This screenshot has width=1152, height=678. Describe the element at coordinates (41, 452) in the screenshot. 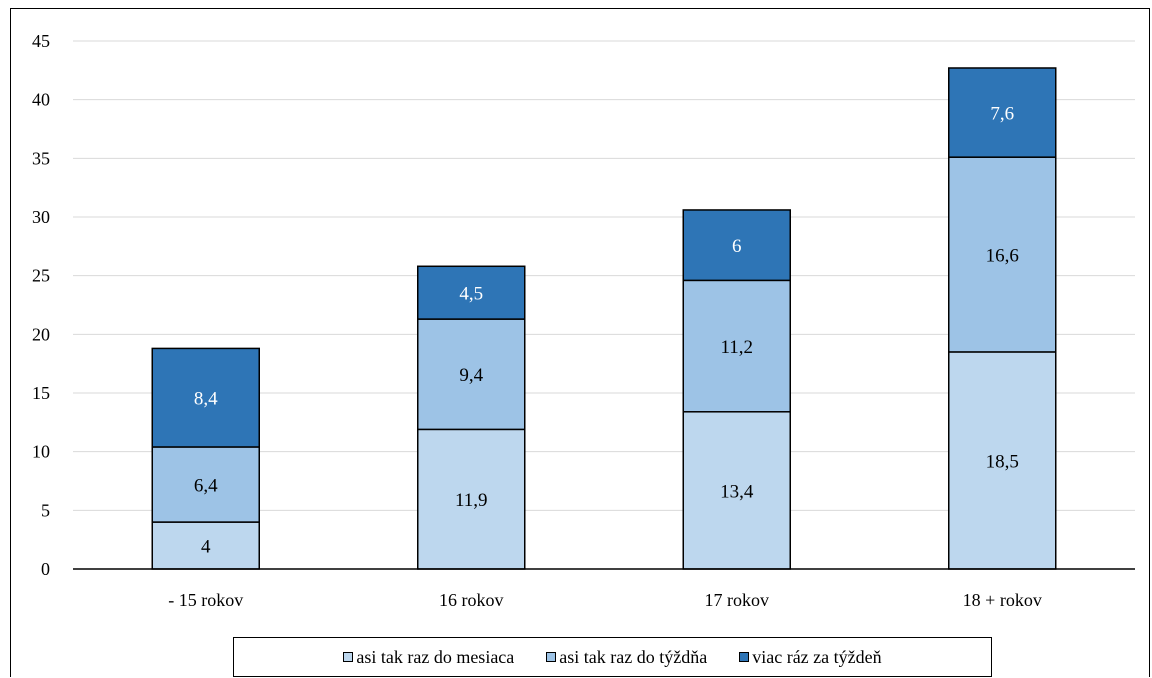

I see `y-tick-label: 10` at that location.